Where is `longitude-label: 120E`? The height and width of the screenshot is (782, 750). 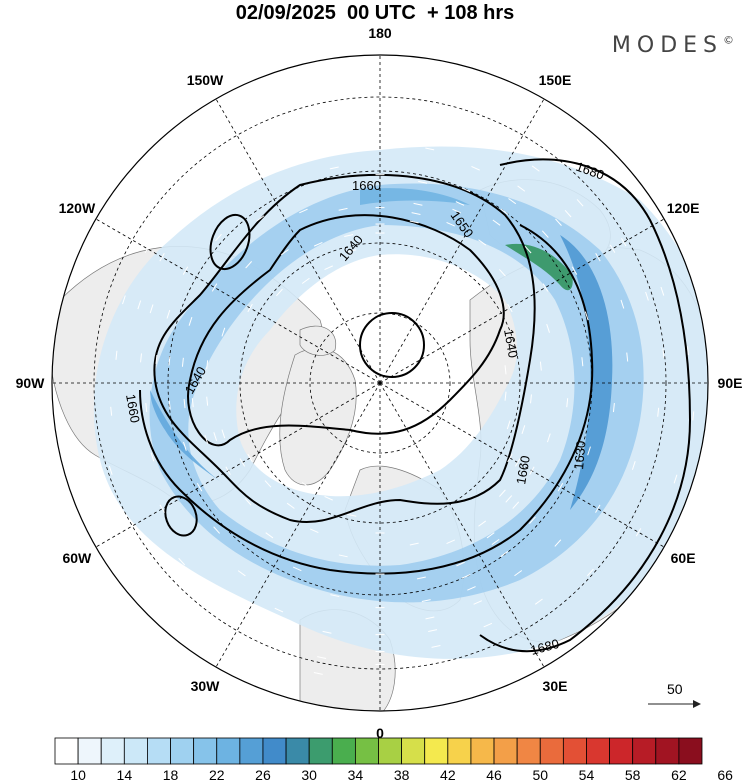 longitude-label: 120E is located at coordinates (683, 208).